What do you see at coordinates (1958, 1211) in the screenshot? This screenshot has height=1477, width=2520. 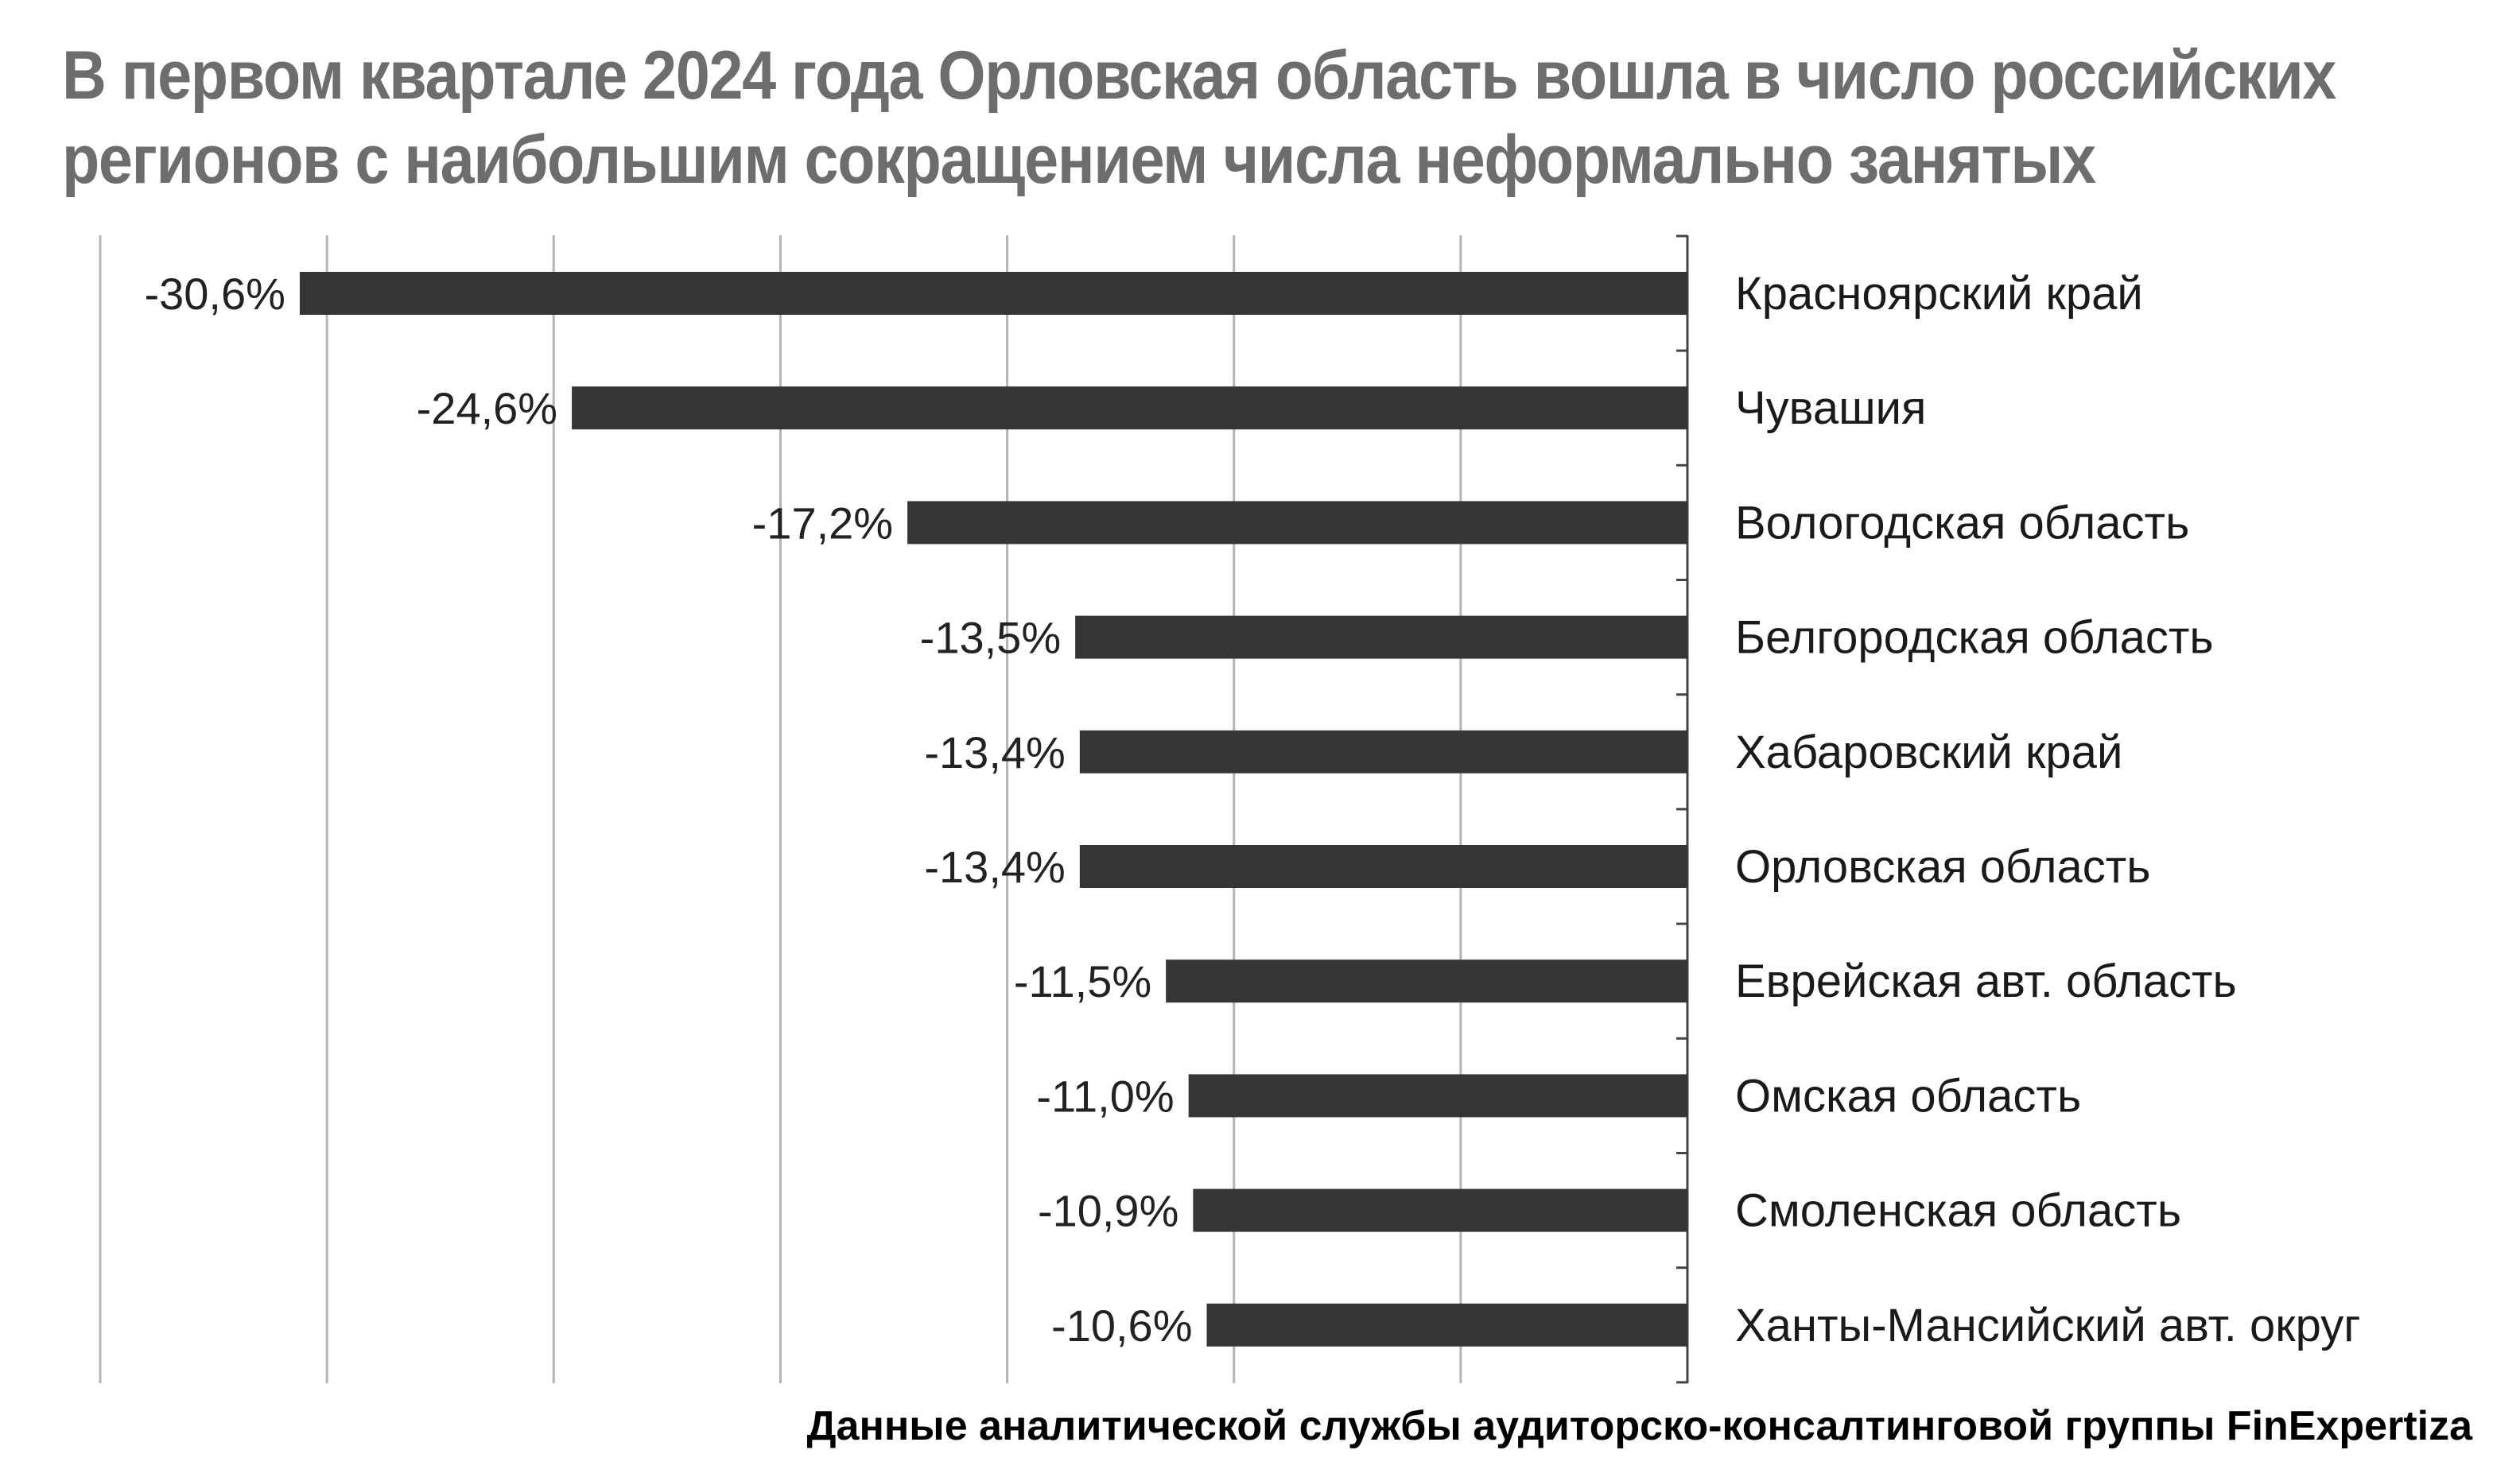 I see `category-label: Смоленская область` at bounding box center [1958, 1211].